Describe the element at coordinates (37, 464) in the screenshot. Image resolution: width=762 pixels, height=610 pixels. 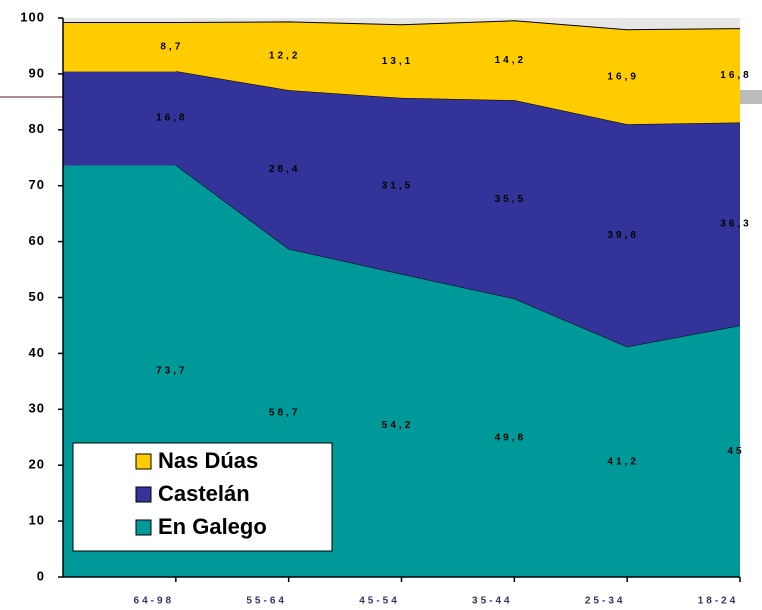
I see `y-tick-label: 20` at that location.